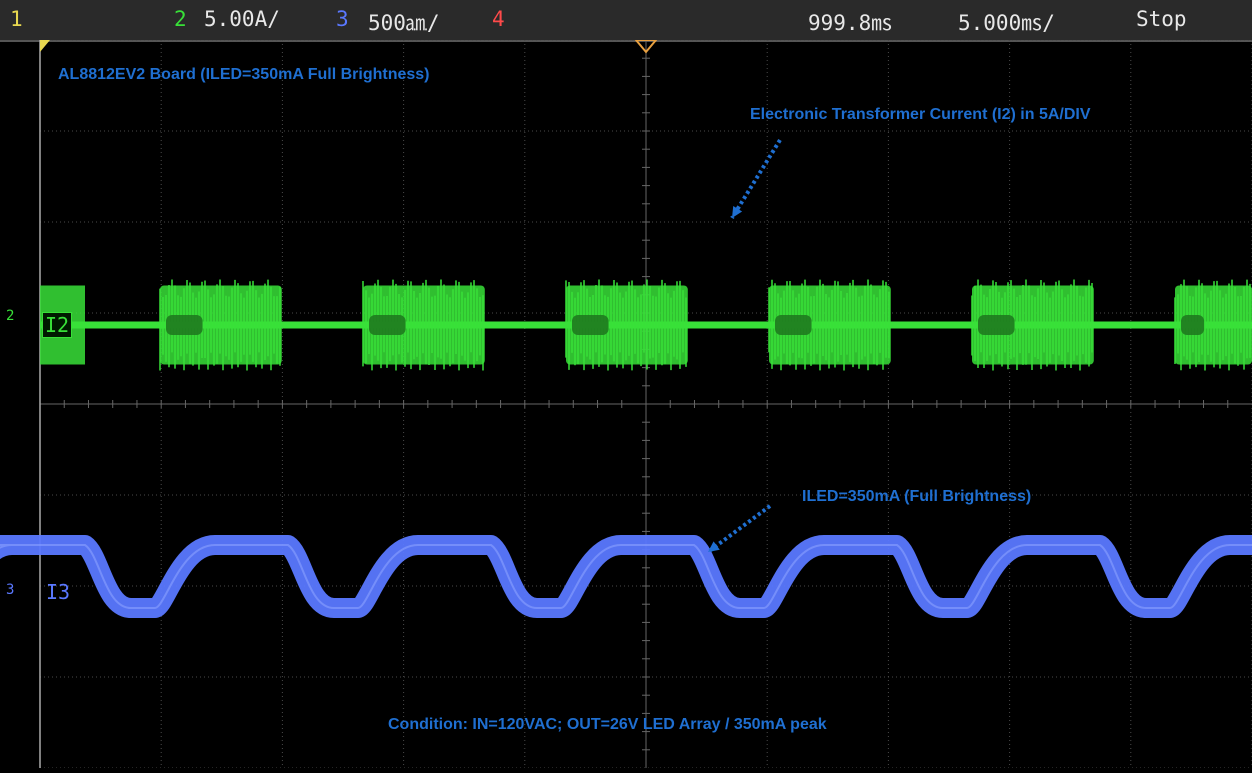 This screenshot has height=773, width=1252. What do you see at coordinates (850, 23) in the screenshot?
I see `delay-readout: 999.8㎳` at bounding box center [850, 23].